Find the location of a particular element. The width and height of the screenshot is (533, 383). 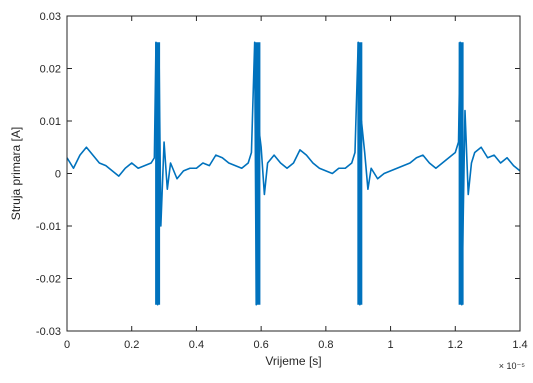

x-tick-label: 1 is located at coordinates (391, 345).